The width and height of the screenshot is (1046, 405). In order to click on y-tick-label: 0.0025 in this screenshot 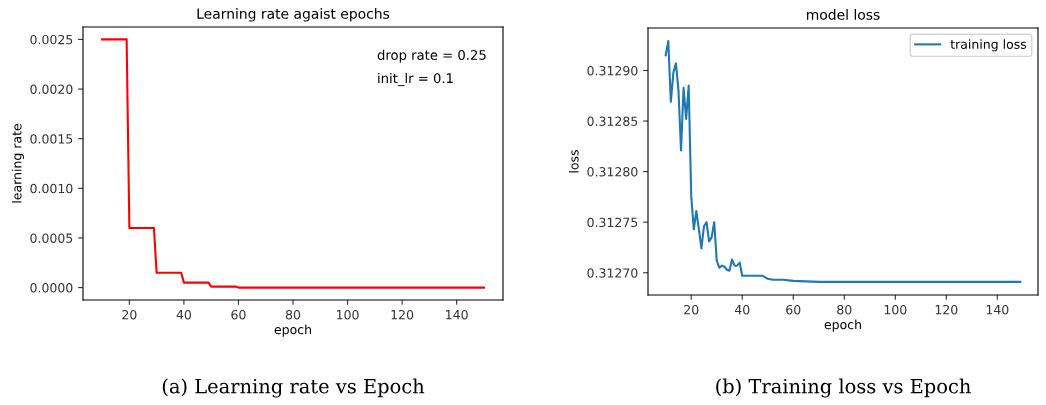, I will do `click(51, 39)`.